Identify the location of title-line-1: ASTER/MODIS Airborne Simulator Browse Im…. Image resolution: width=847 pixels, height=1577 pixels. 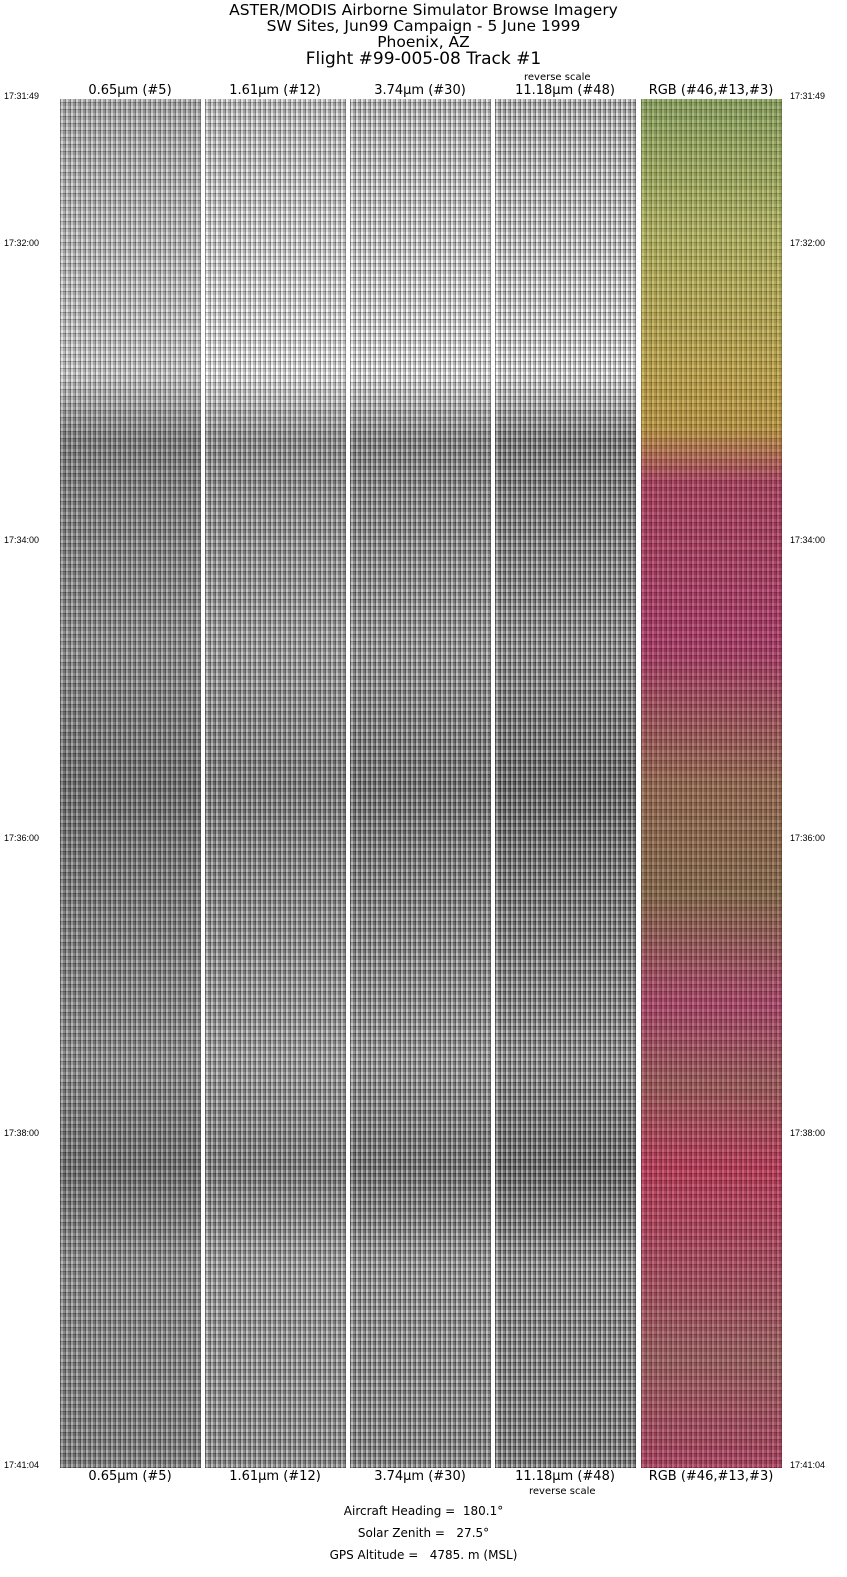
(423, 10).